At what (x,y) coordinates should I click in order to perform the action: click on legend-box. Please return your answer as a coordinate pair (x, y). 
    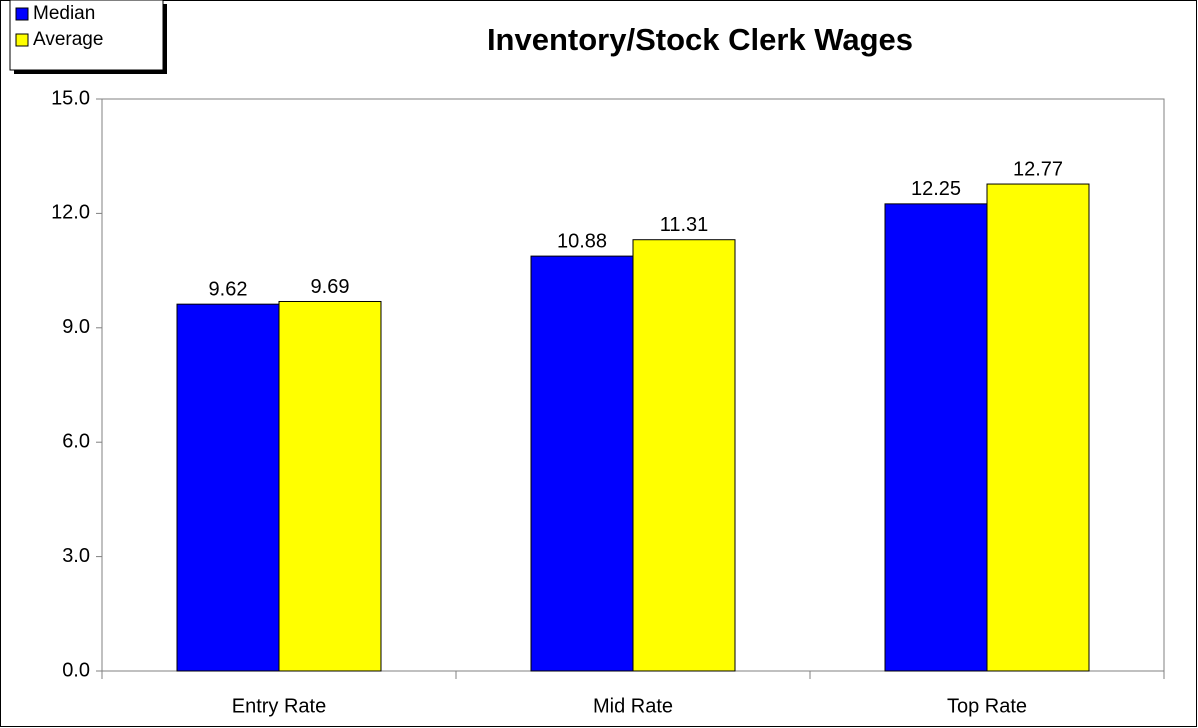
    Looking at the image, I should click on (86, 35).